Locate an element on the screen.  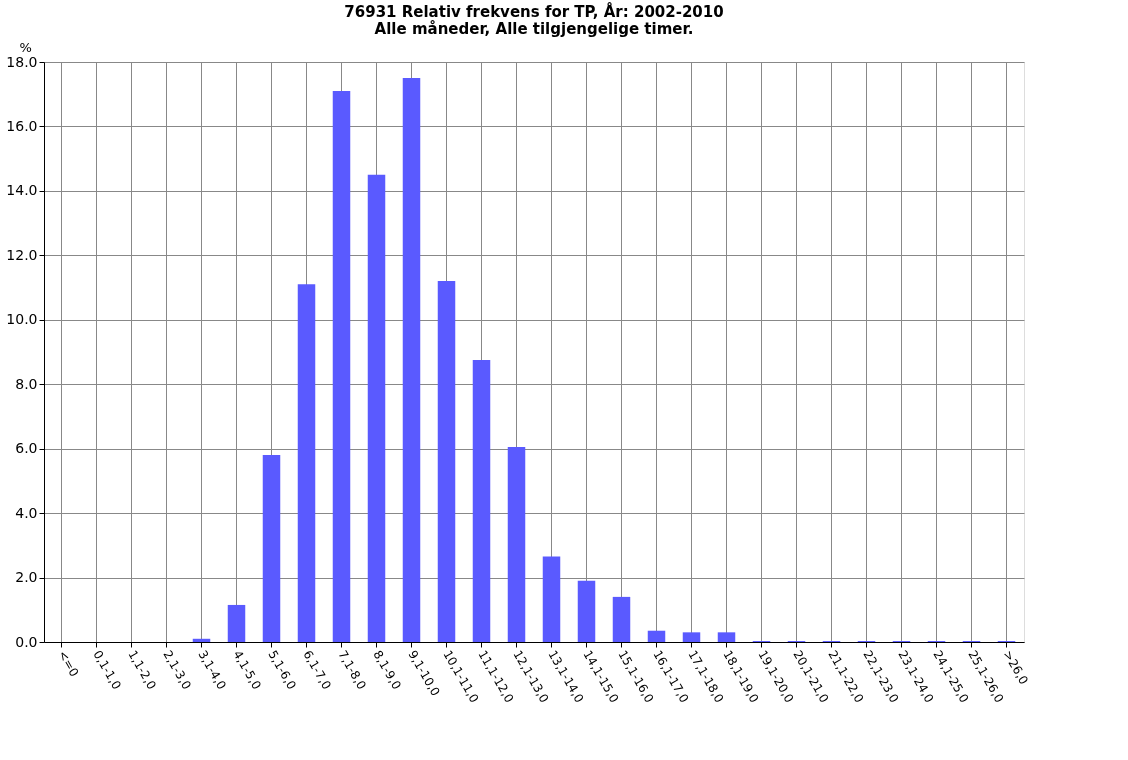
y-tick-label: 8.0 is located at coordinates (26, 383).